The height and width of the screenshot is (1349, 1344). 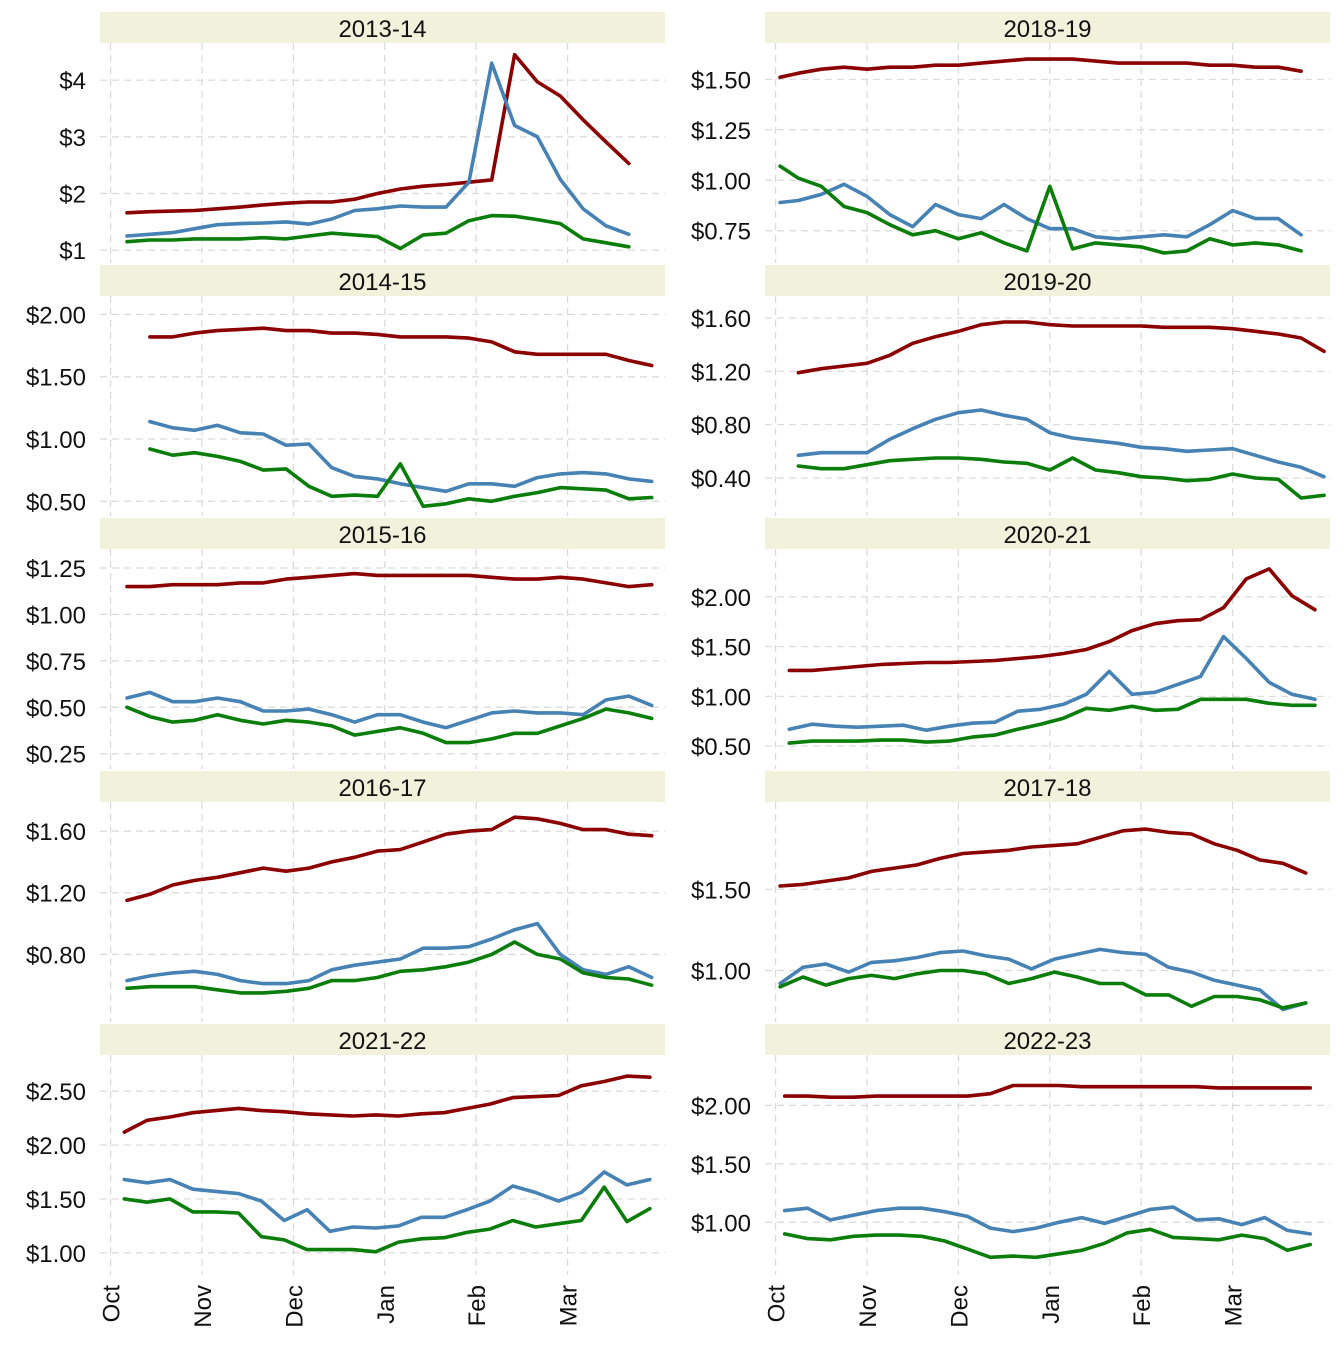 I want to click on facet-title: 2021-22, so click(x=382, y=1041).